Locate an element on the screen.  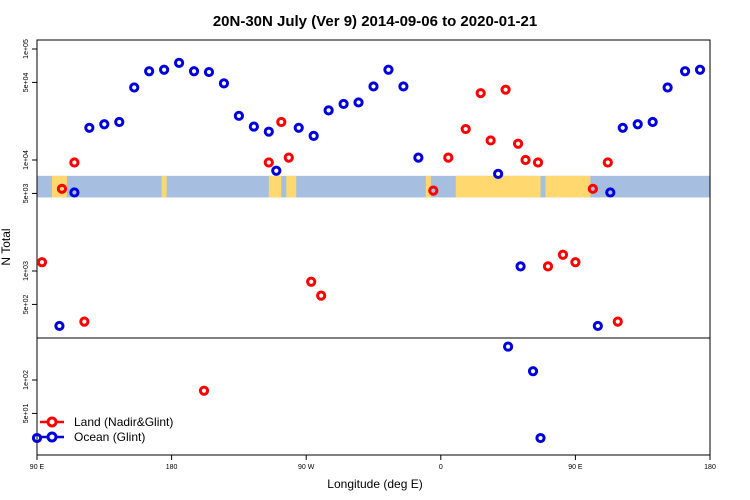
x-axis-label: Longitude (deg E) is located at coordinates (374, 484).